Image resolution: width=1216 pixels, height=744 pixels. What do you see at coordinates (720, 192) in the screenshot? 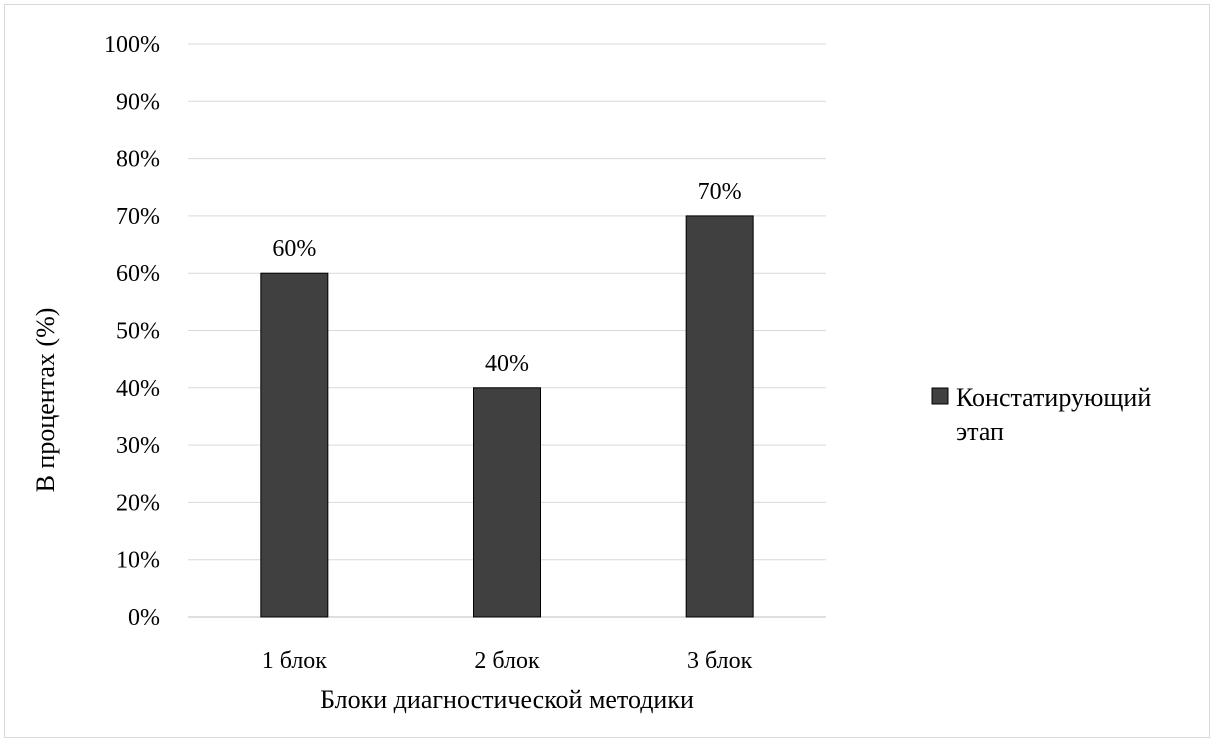
I see `data-label: 70%` at bounding box center [720, 192].